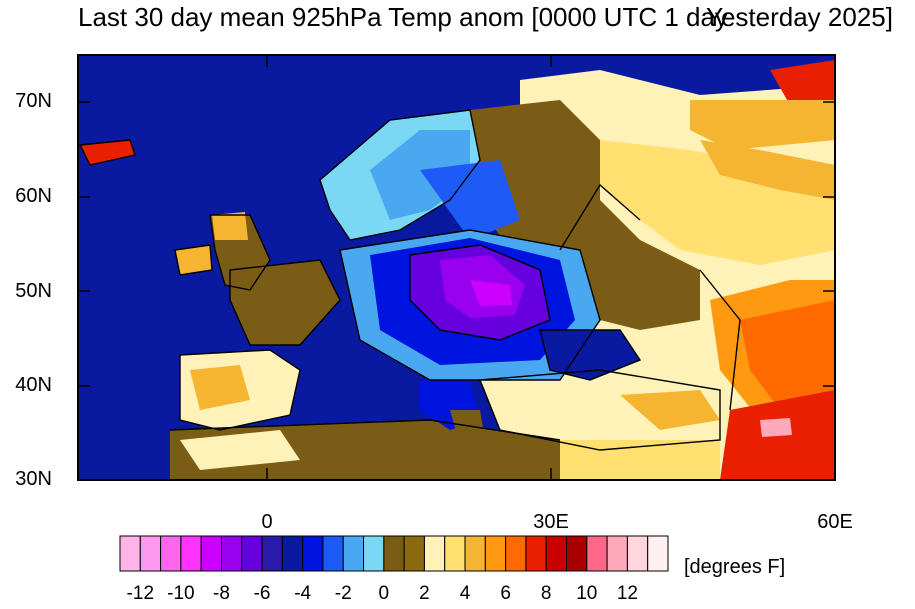 This screenshot has height=609, width=915. What do you see at coordinates (285, 302) in the screenshot?
I see `france` at bounding box center [285, 302].